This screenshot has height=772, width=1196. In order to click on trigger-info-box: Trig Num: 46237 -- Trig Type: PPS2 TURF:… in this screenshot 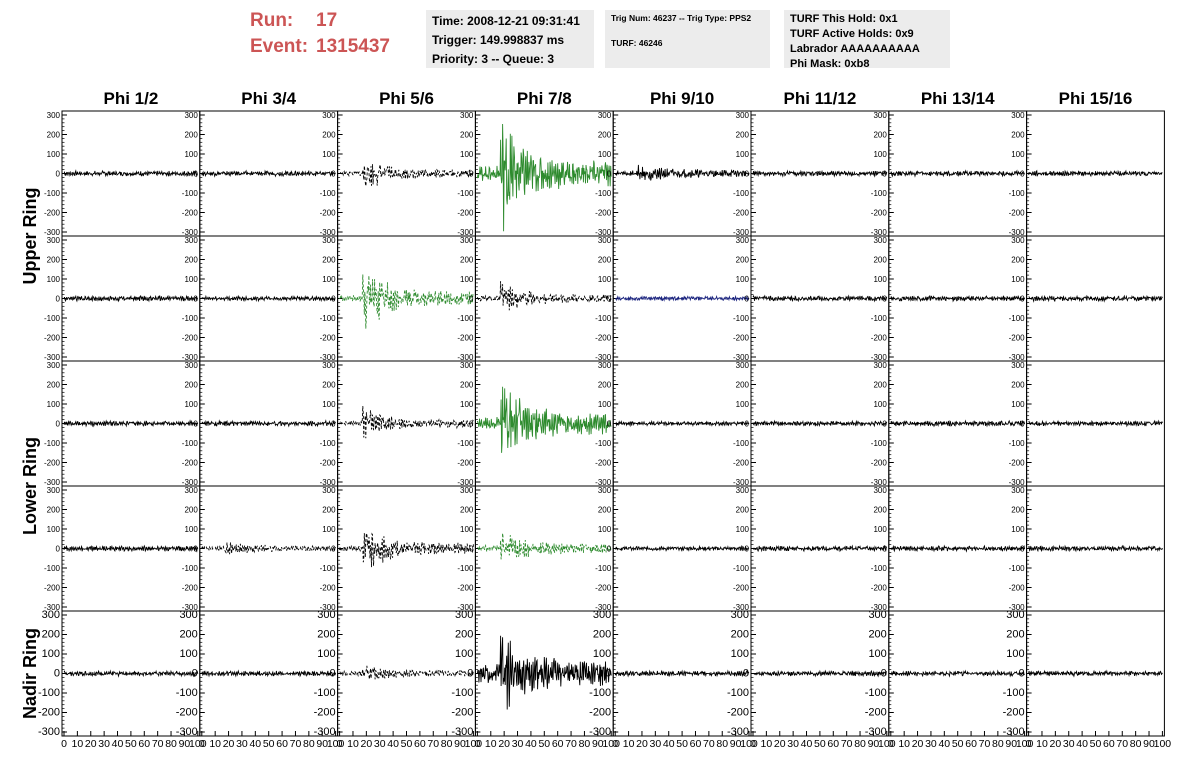, I will do `click(687, 39)`.